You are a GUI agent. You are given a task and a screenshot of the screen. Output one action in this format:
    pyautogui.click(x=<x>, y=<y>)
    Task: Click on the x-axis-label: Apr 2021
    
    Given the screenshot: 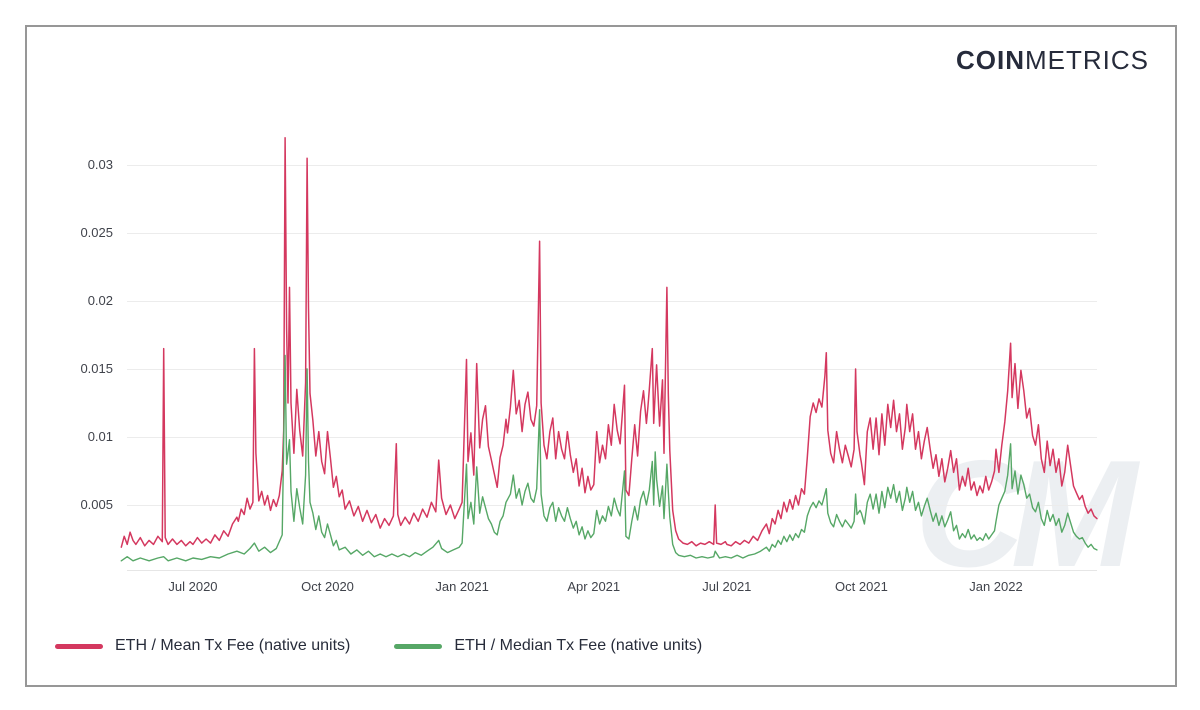 What is the action you would take?
    pyautogui.click(x=594, y=586)
    